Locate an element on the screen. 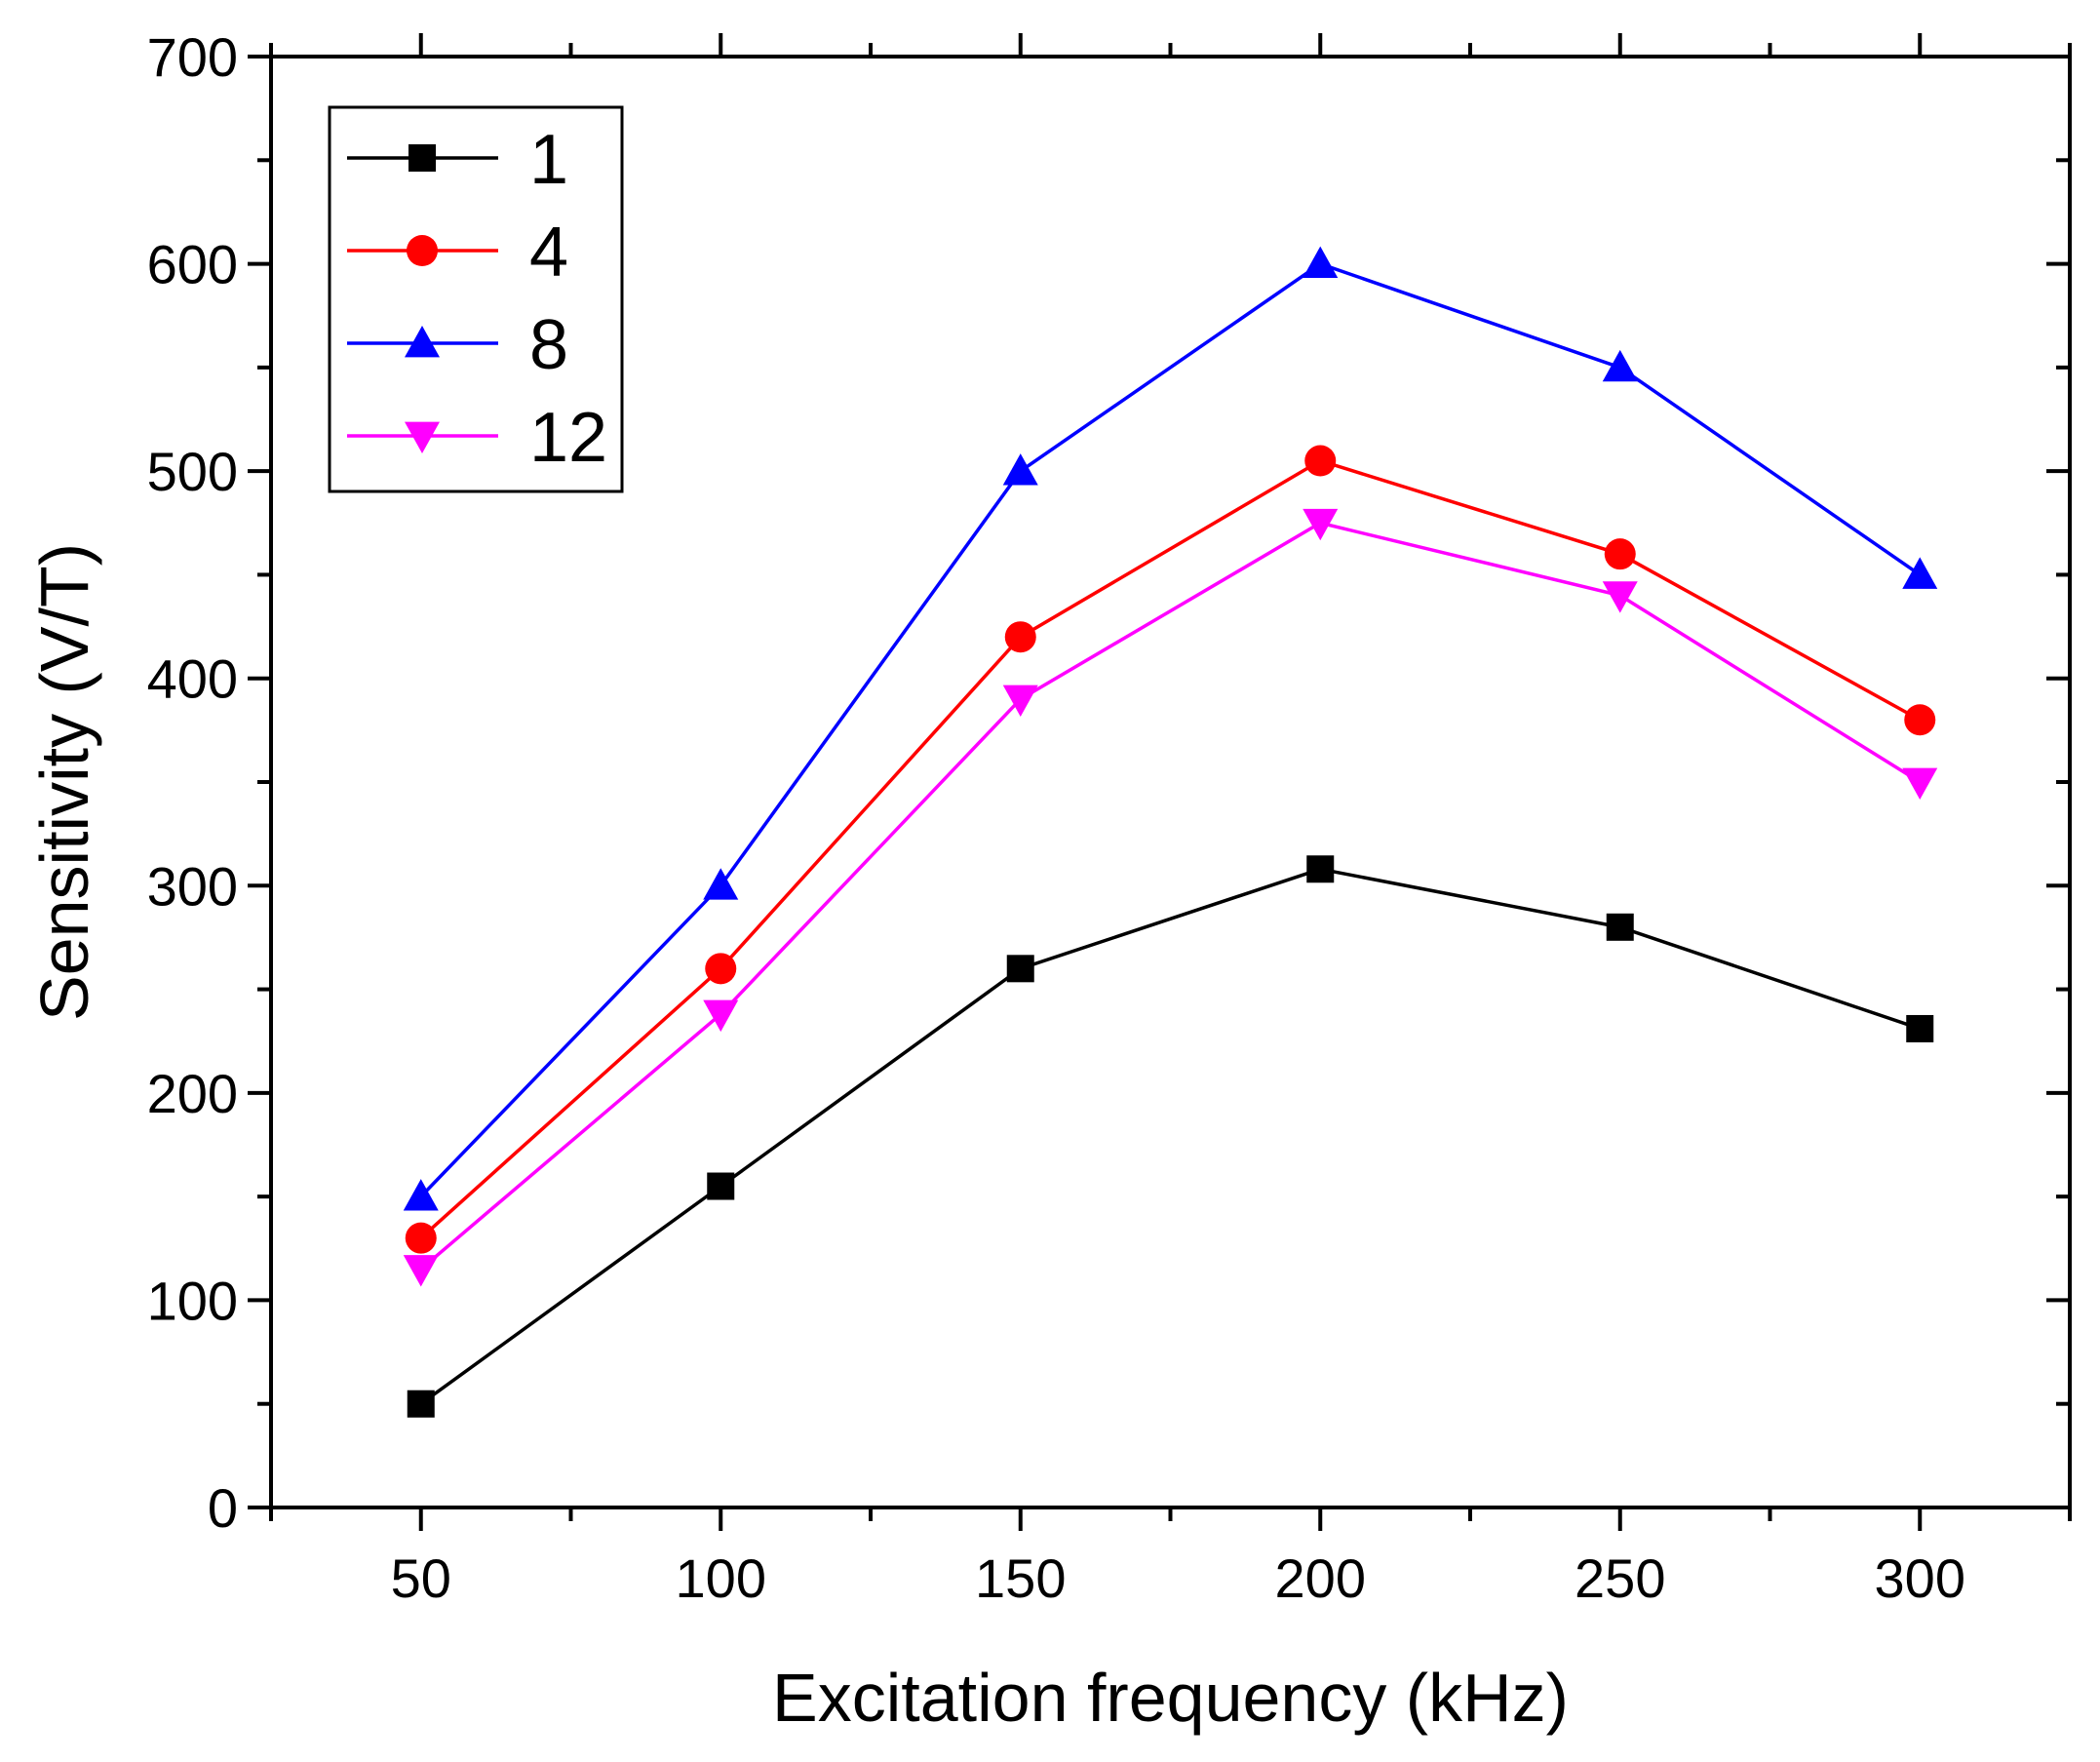  y-axis-title: Sensitivity (V/T) is located at coordinates (64, 782).